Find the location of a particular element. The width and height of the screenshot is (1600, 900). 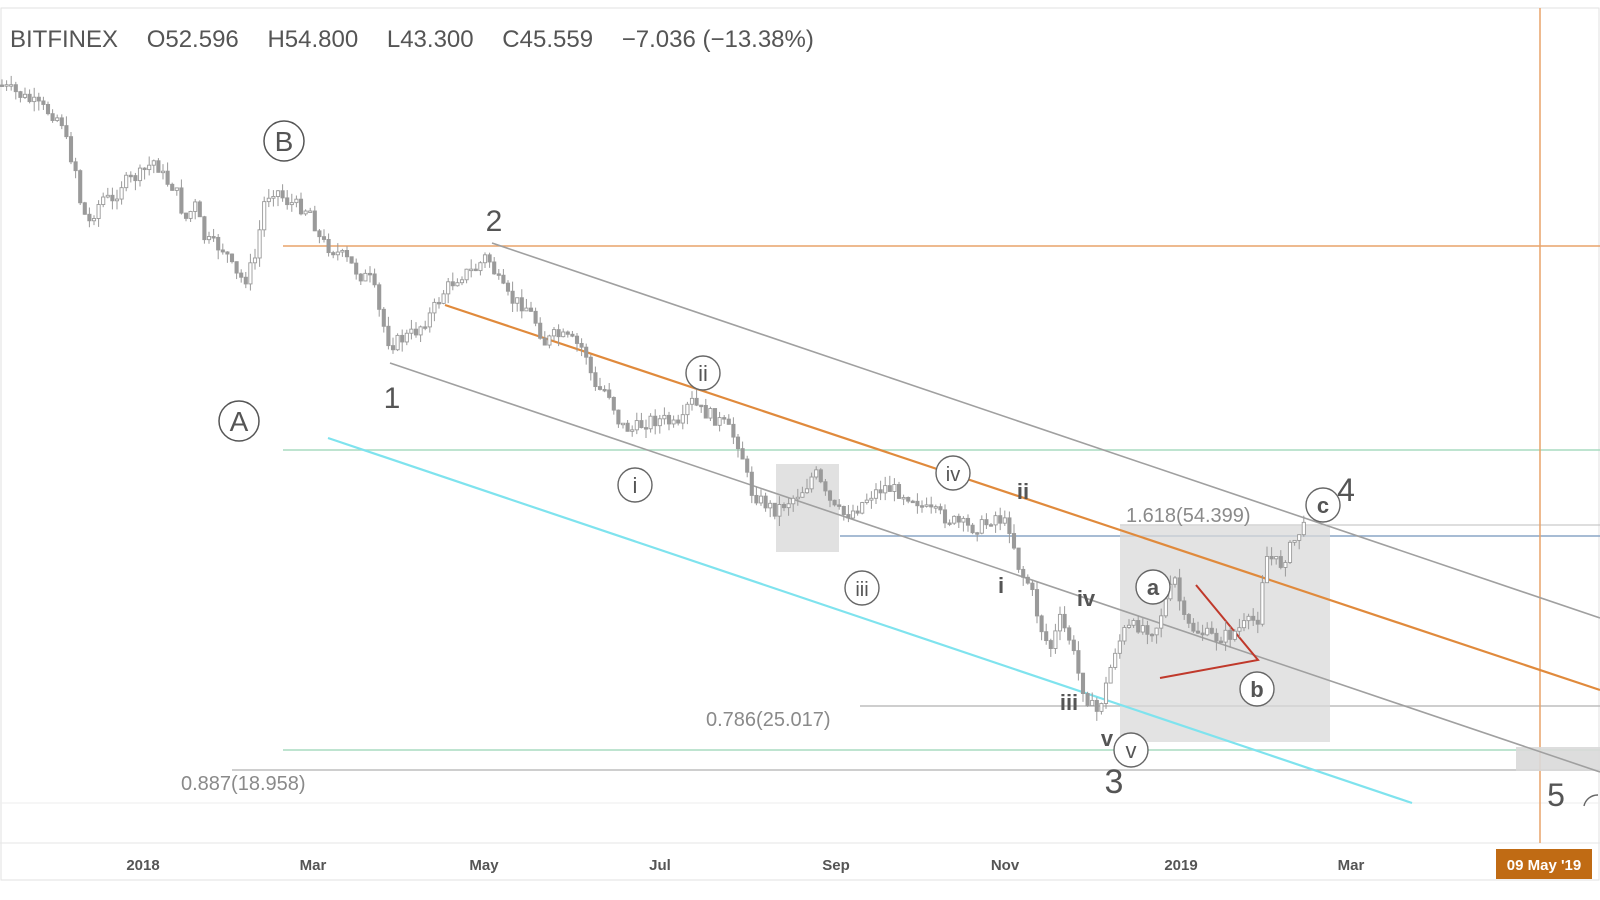

x-tick-may: May is located at coordinates (484, 865).